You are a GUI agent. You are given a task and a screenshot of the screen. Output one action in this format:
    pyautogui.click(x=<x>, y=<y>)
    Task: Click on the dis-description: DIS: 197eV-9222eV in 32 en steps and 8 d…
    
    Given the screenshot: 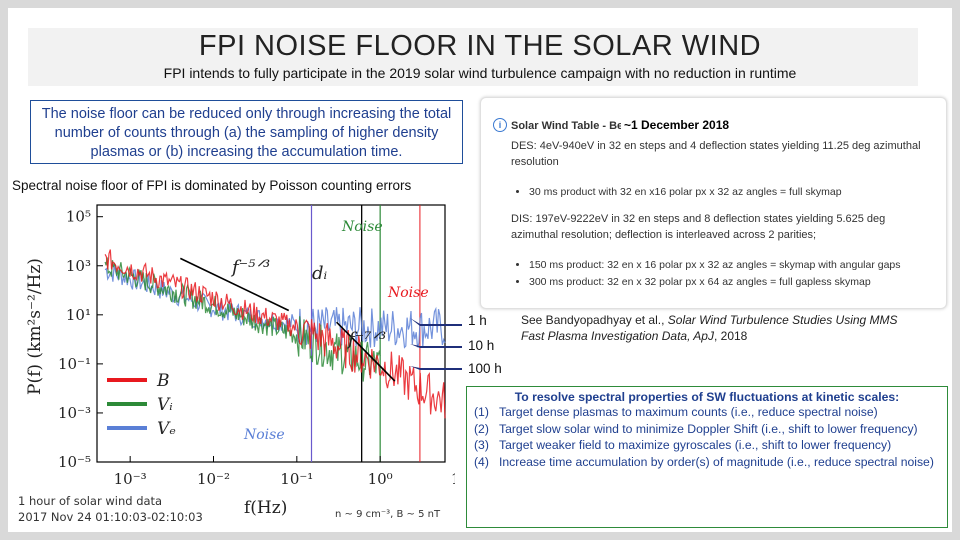 What is the action you would take?
    pyautogui.click(x=698, y=227)
    